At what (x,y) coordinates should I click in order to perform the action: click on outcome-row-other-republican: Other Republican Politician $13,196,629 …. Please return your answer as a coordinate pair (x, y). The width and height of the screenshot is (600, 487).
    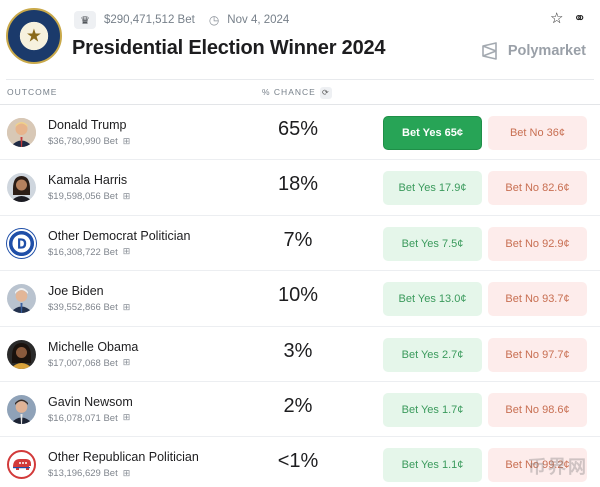
    Looking at the image, I should click on (300, 461).